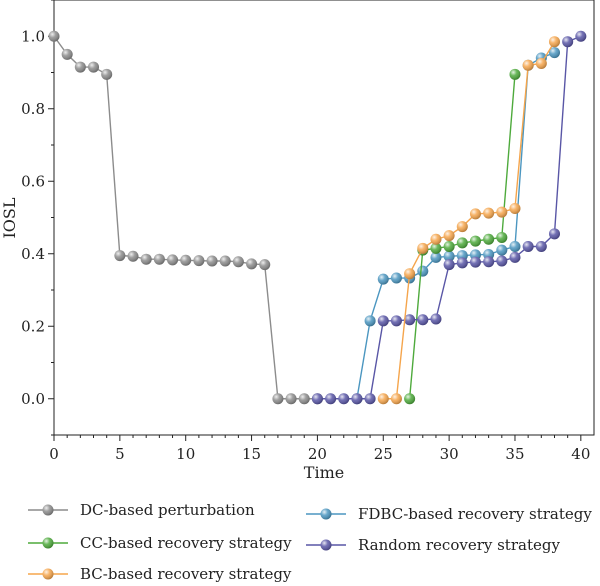 The height and width of the screenshot is (586, 600). Describe the element at coordinates (33, 109) in the screenshot. I see `y-tick-label: 0.8` at that location.